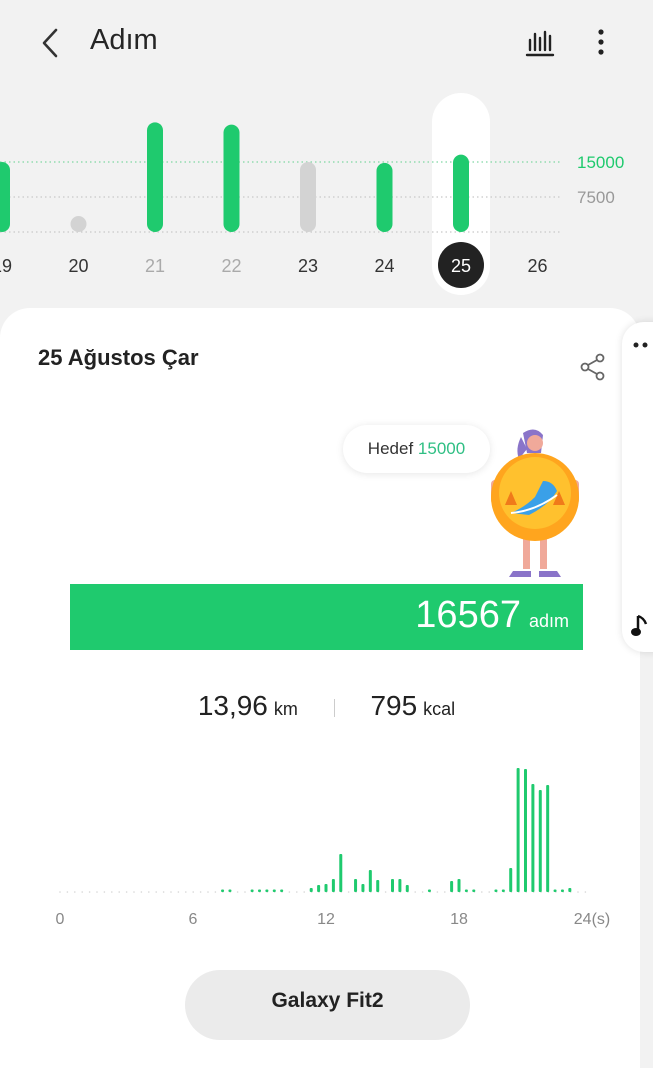  What do you see at coordinates (6, 266) in the screenshot?
I see `day-label: 19` at bounding box center [6, 266].